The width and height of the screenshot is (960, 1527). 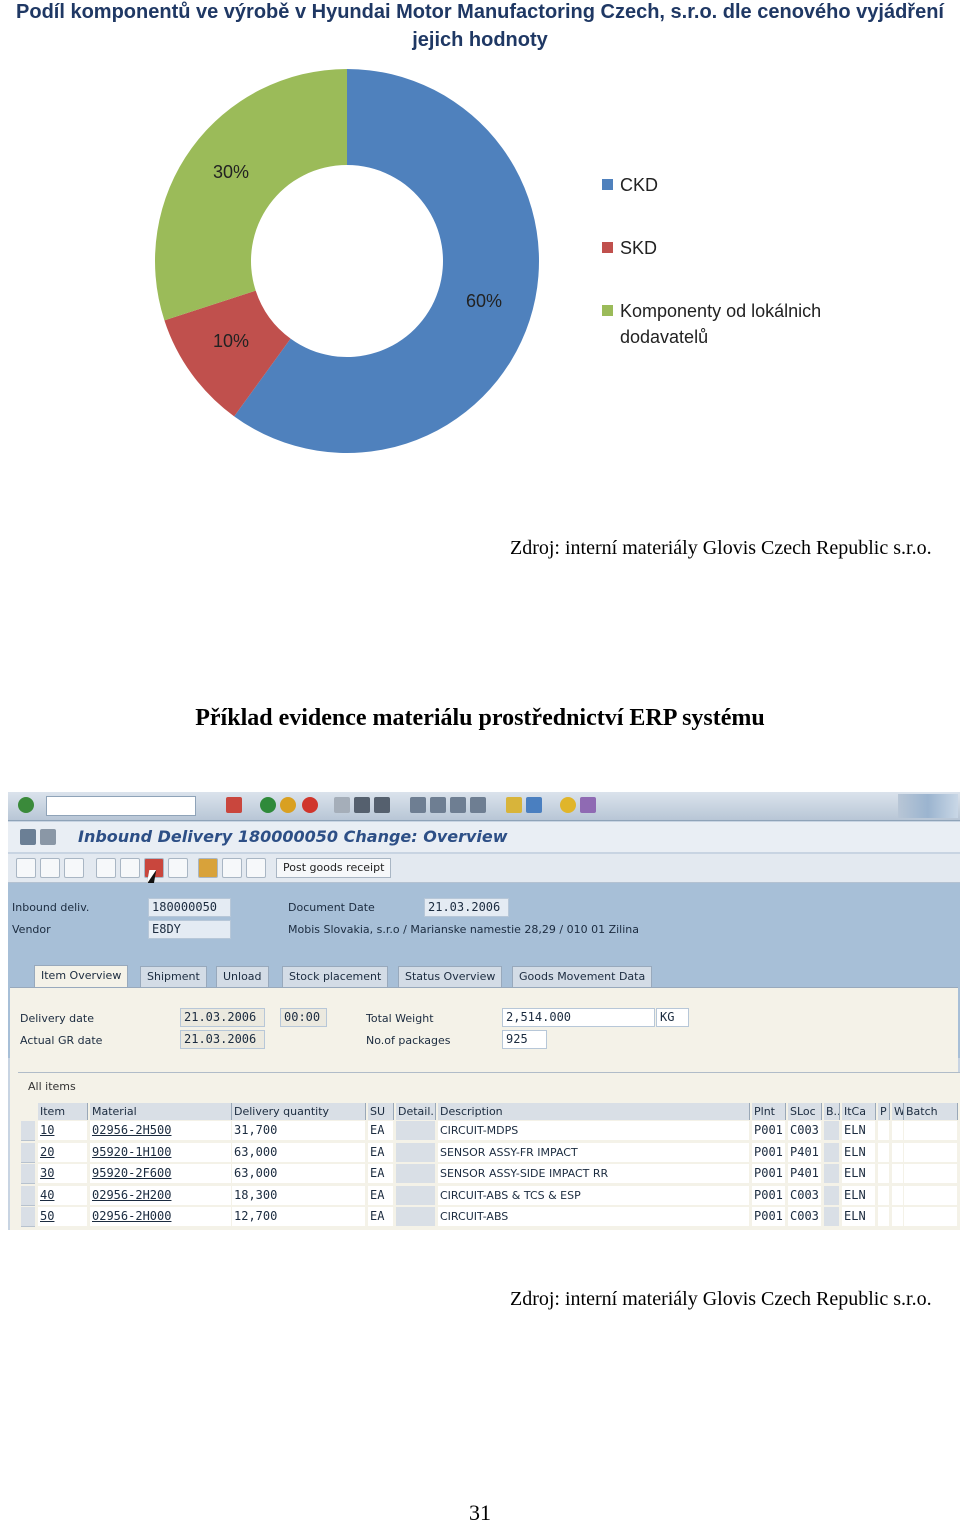 I want to click on column-header: Delivery quantity, so click(x=299, y=1111).